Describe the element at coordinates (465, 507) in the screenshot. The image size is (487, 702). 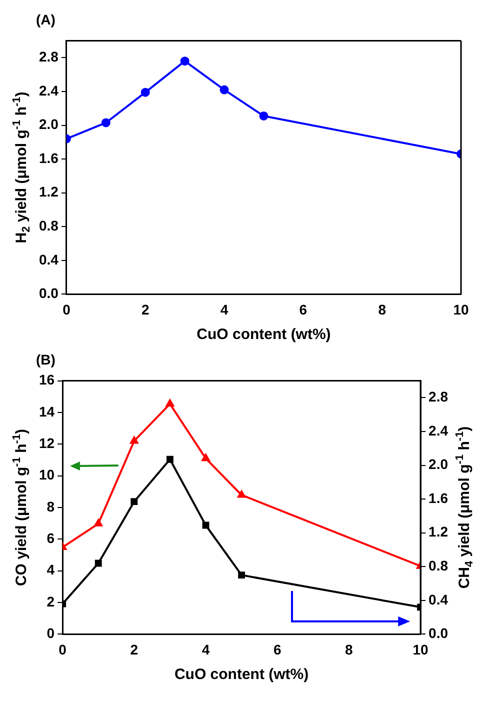
I see `y2-axis-title: CH4 yield (μmol g-1 h-1)` at that location.